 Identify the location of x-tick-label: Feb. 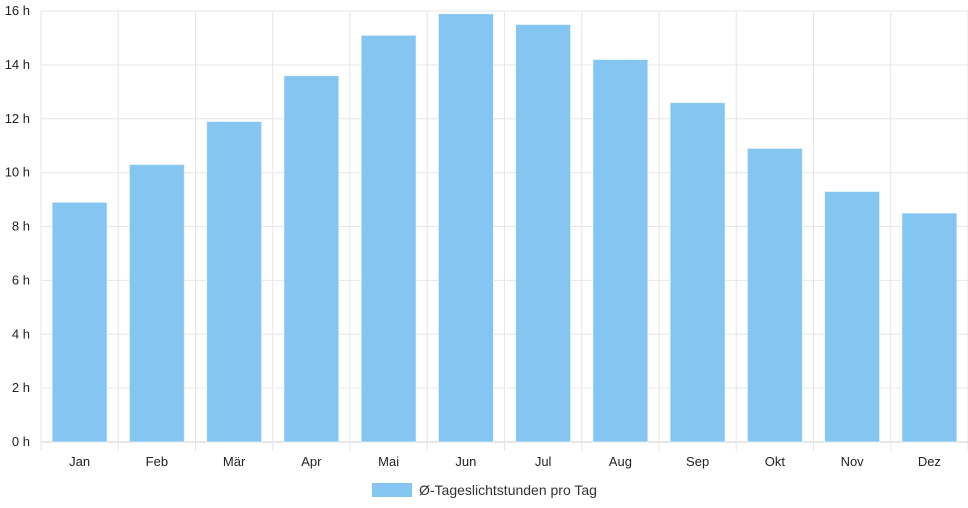
(157, 461).